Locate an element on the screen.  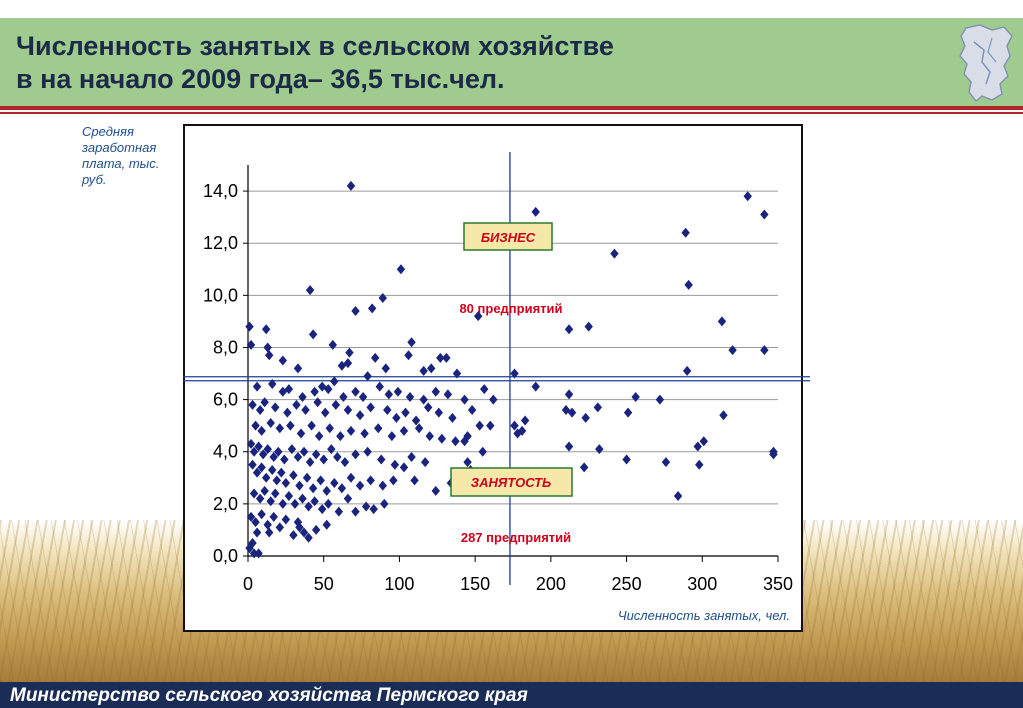
y-tick-label: 8,0 is located at coordinates (225, 347).